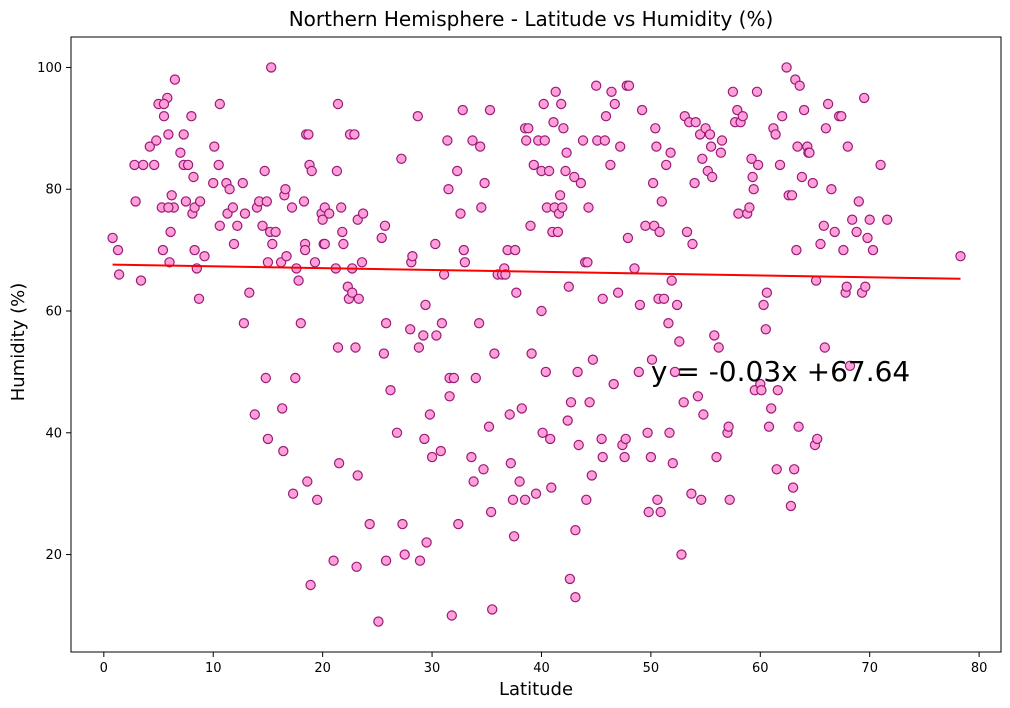  I want to click on x-tick-label: 70, so click(869, 668).